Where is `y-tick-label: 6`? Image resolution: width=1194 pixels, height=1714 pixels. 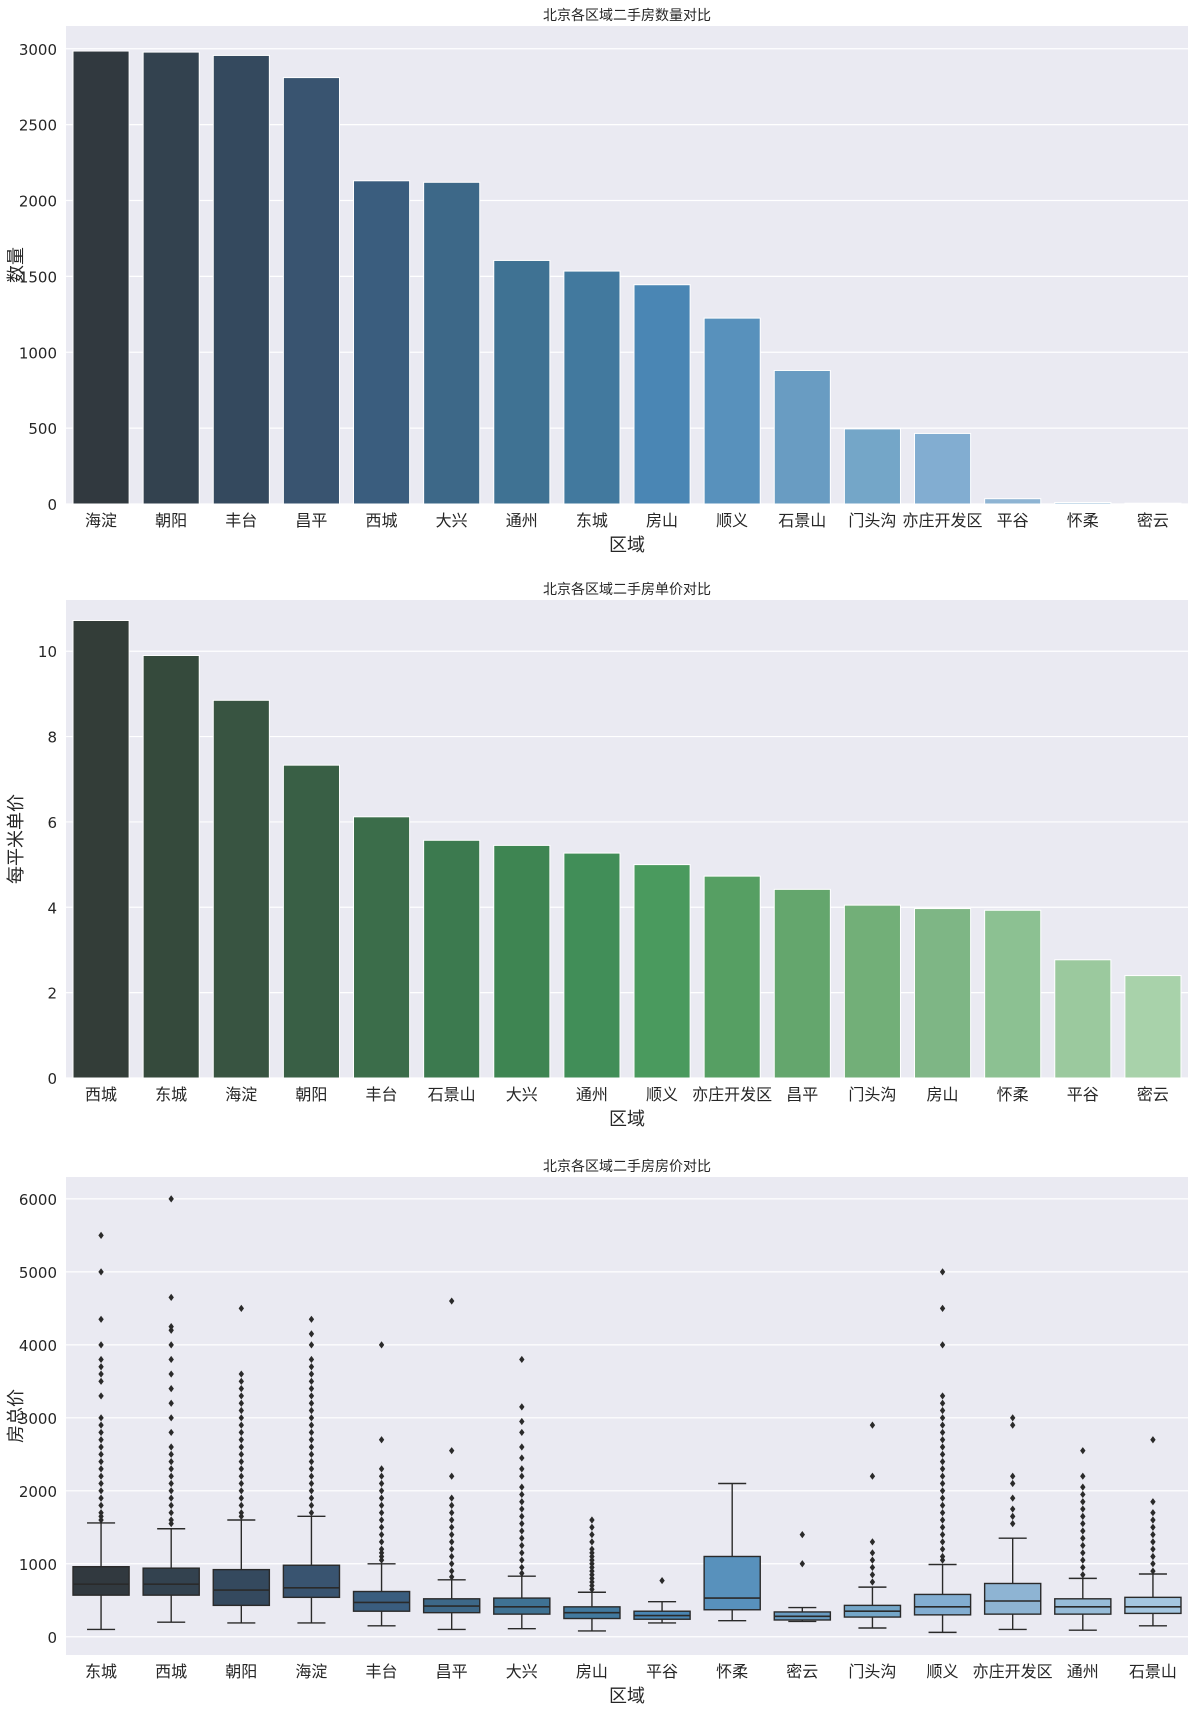 y-tick-label: 6 is located at coordinates (52, 823).